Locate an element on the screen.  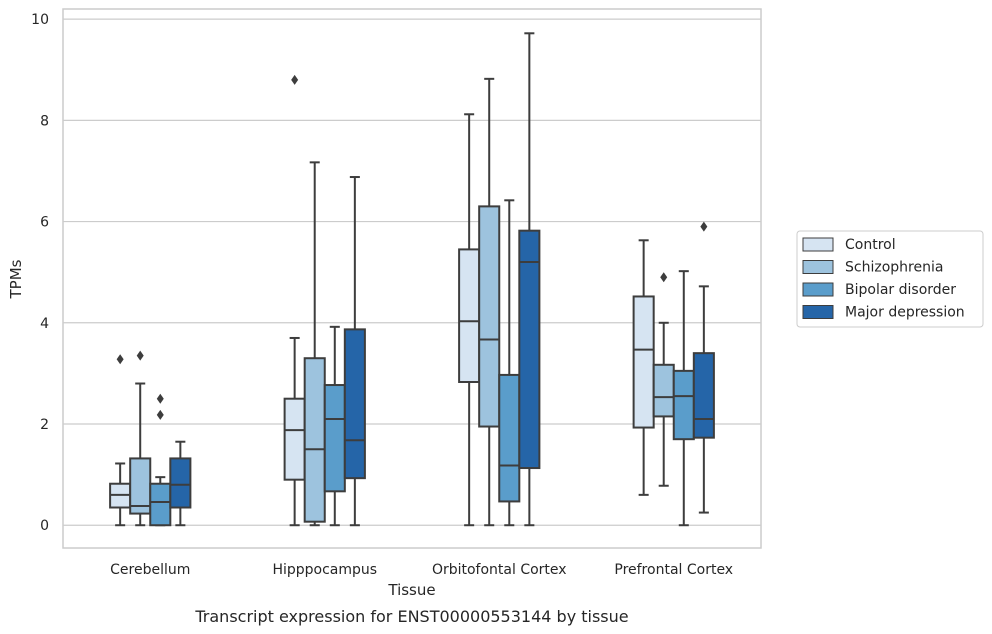
y-tick-label: 6 is located at coordinates (44, 223).